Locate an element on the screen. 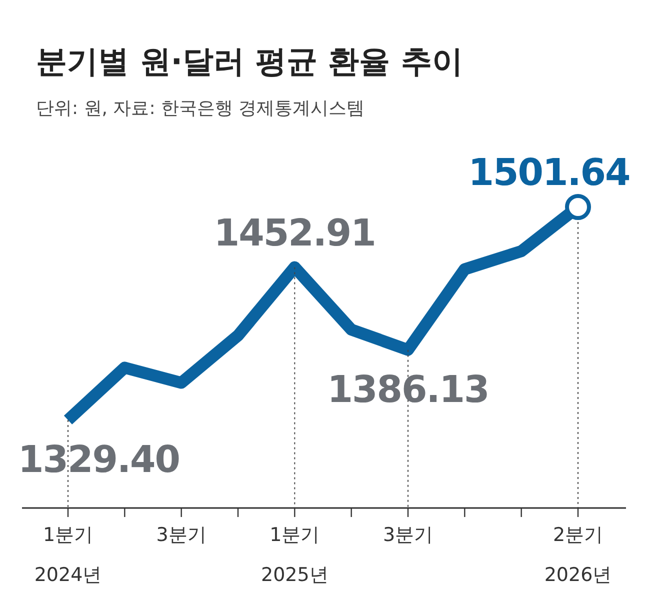  x-tick-label: 1분기 2024년 is located at coordinates (68, 555).